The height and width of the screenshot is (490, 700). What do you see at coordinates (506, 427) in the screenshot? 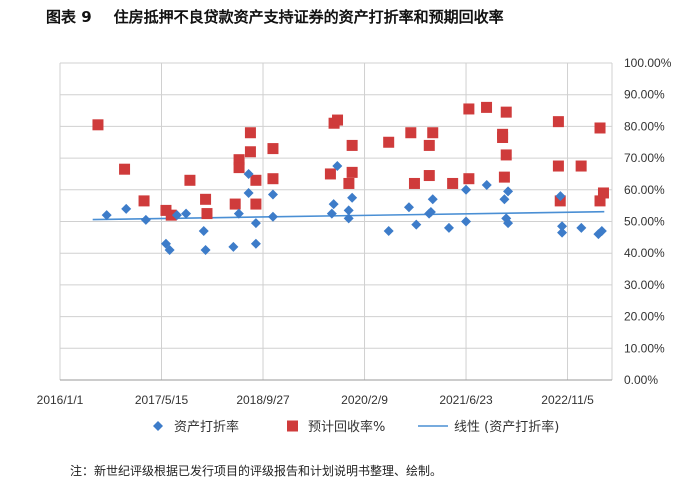
I see `legend-label: 线性 (资产打折率)` at bounding box center [506, 427].